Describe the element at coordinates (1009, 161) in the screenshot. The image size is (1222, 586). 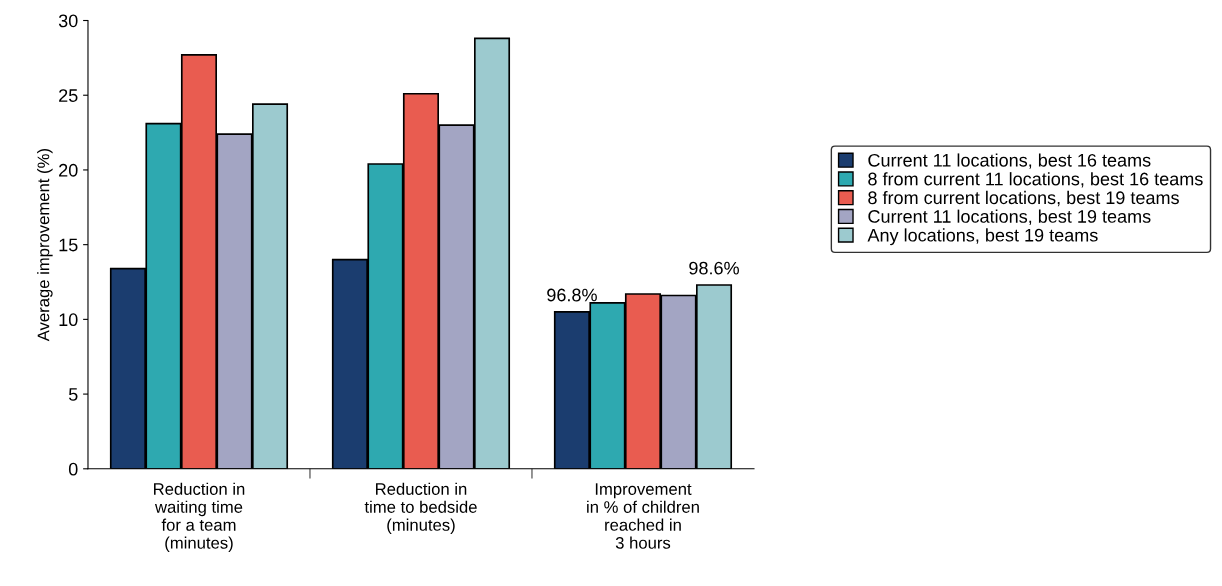
I see `legend-label: Current 11 locations, best 16 teams` at that location.